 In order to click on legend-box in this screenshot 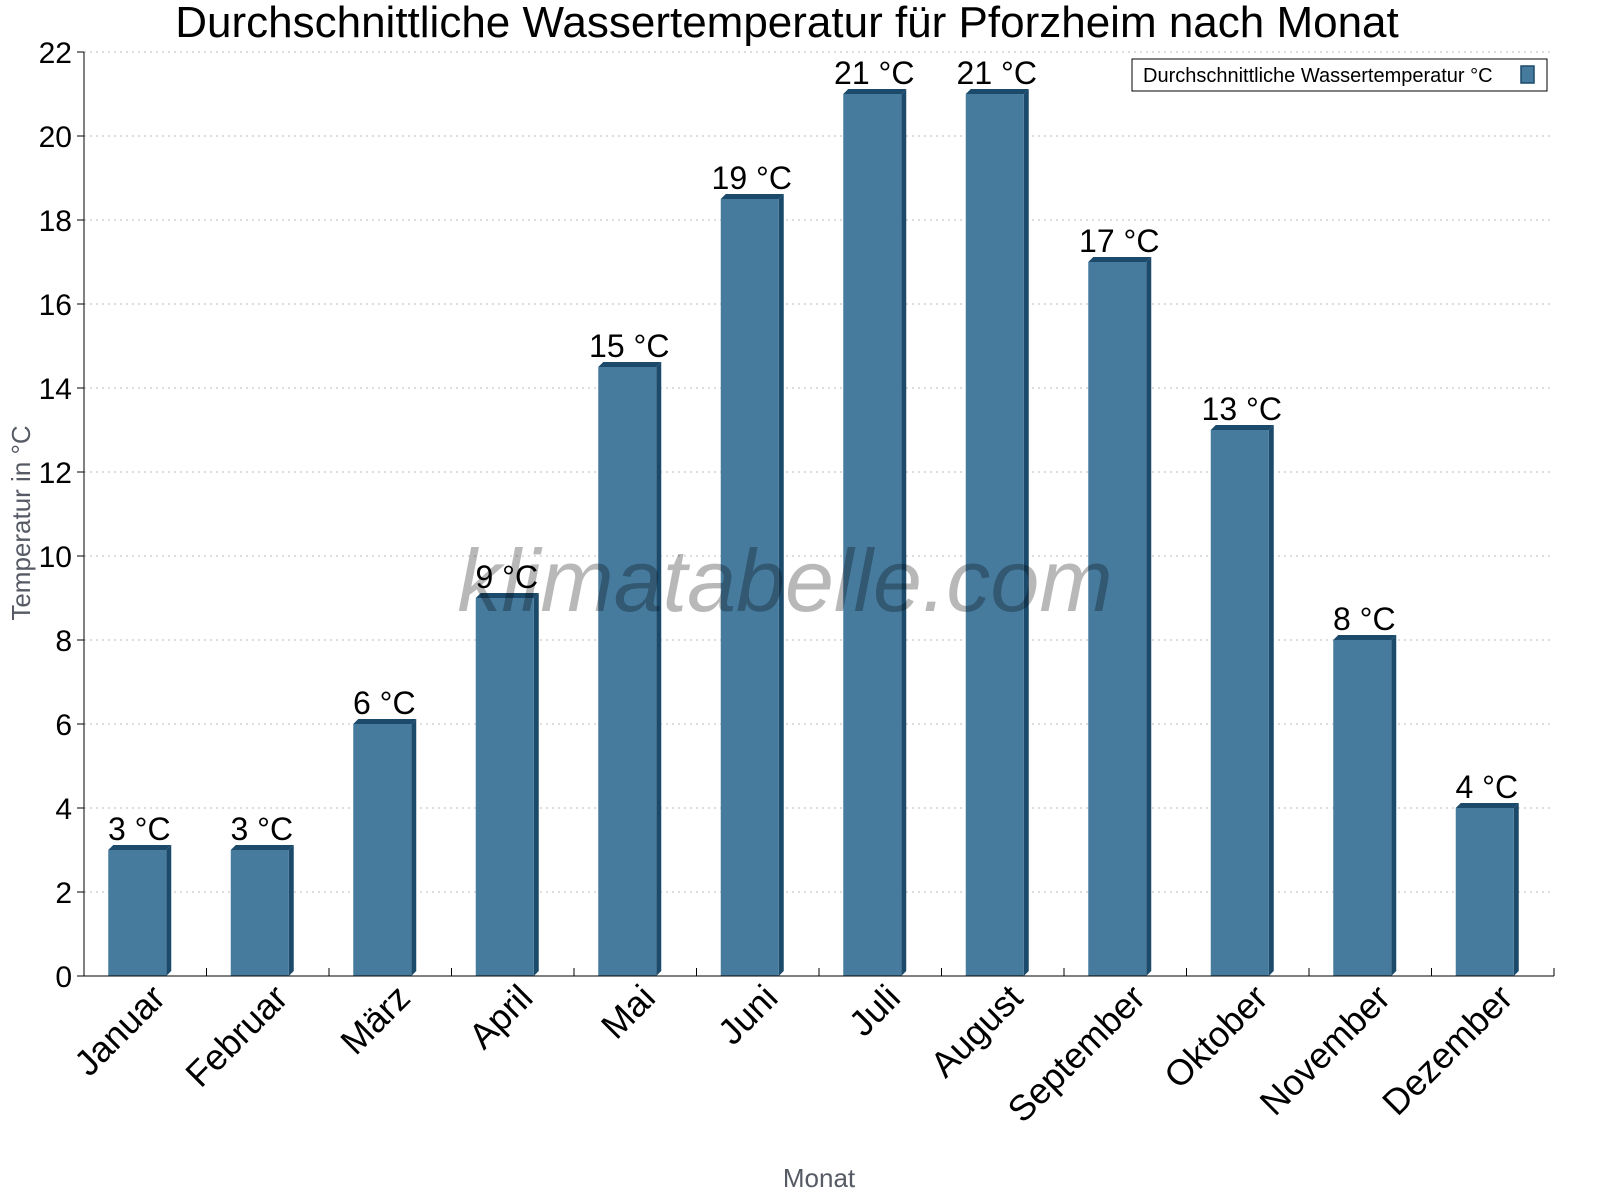, I will do `click(1339, 75)`.